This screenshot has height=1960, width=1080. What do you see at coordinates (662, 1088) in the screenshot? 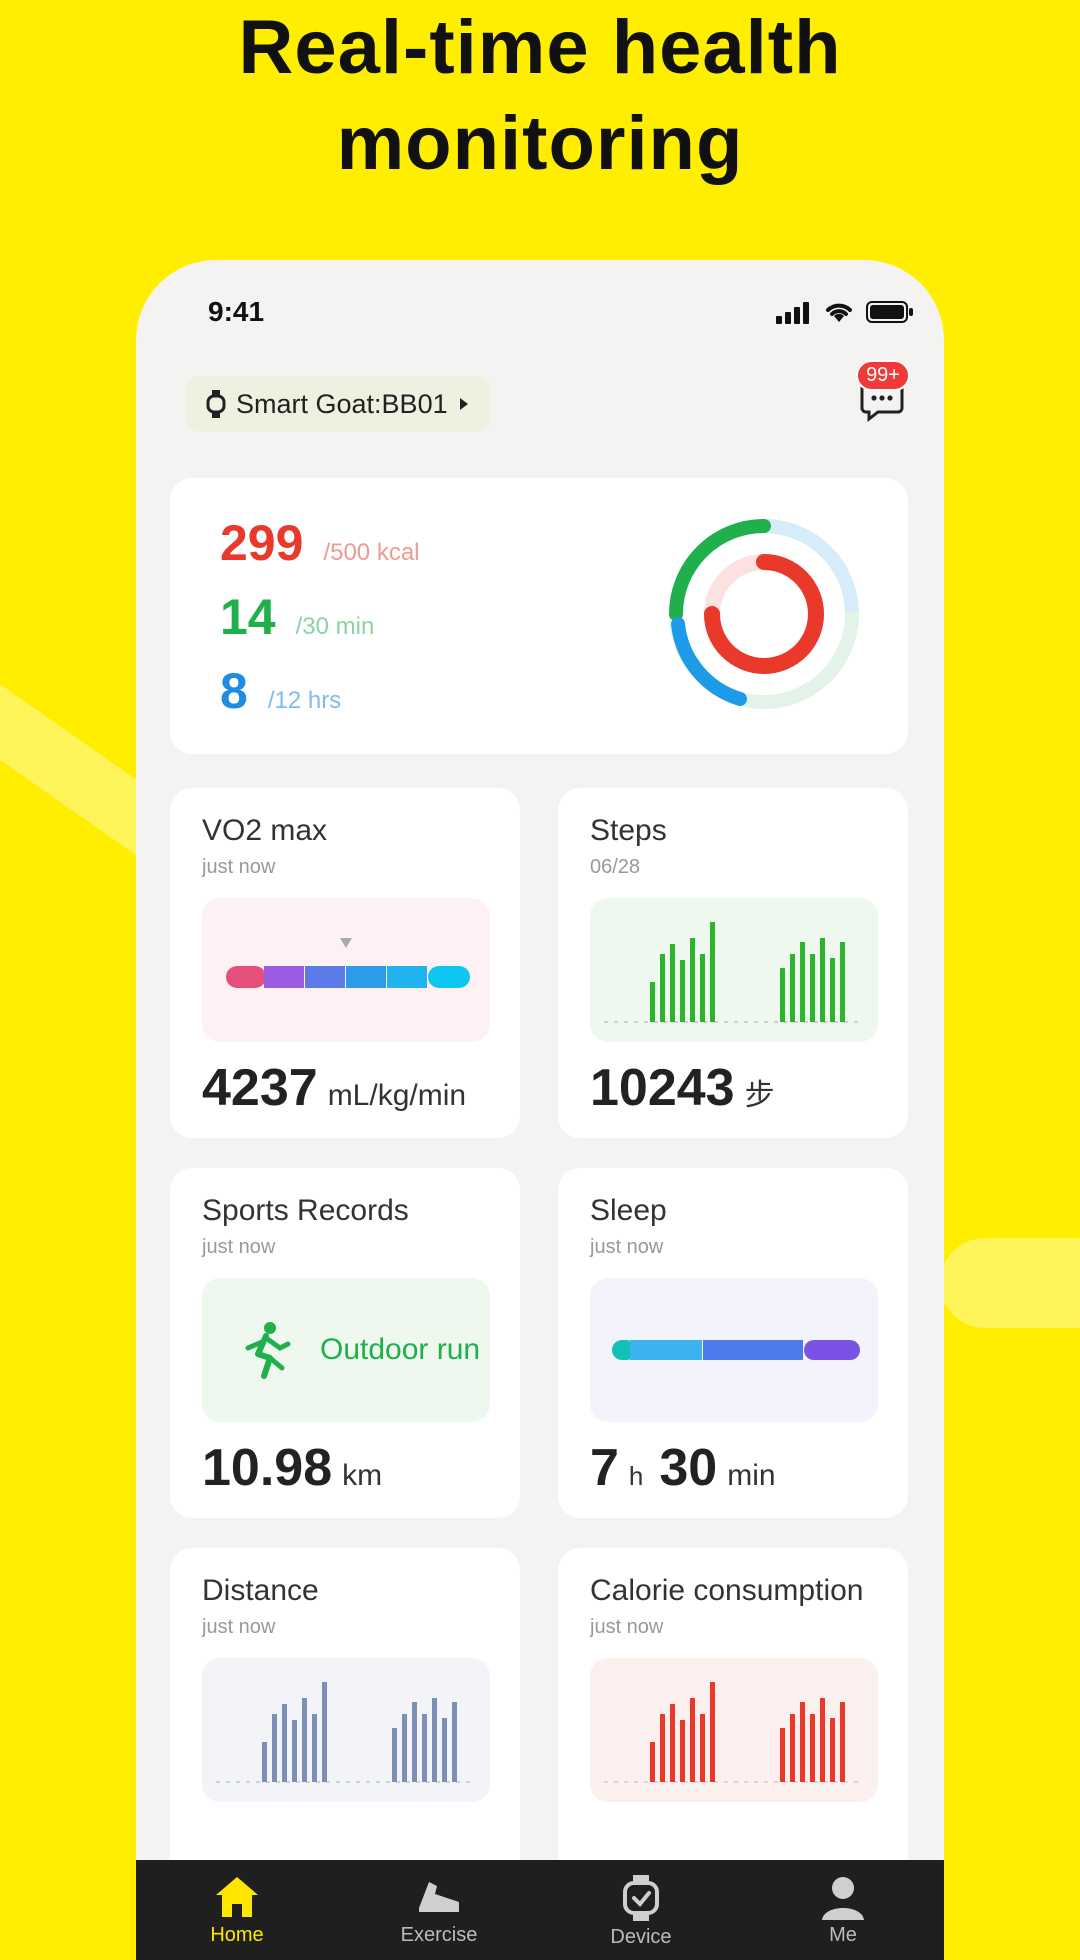
I see `steps-value: 10243` at bounding box center [662, 1088].